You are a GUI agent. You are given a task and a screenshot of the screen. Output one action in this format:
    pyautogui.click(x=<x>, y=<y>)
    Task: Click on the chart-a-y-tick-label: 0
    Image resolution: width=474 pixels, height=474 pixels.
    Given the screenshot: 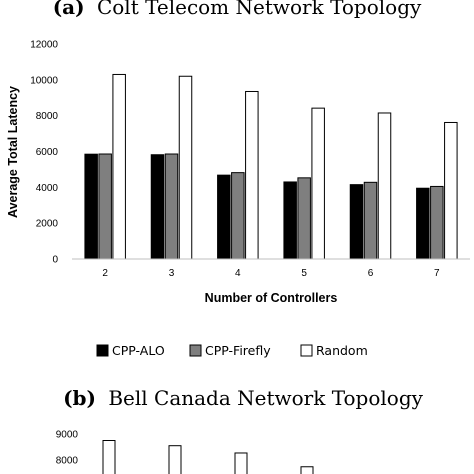 What is the action you would take?
    pyautogui.click(x=55, y=260)
    